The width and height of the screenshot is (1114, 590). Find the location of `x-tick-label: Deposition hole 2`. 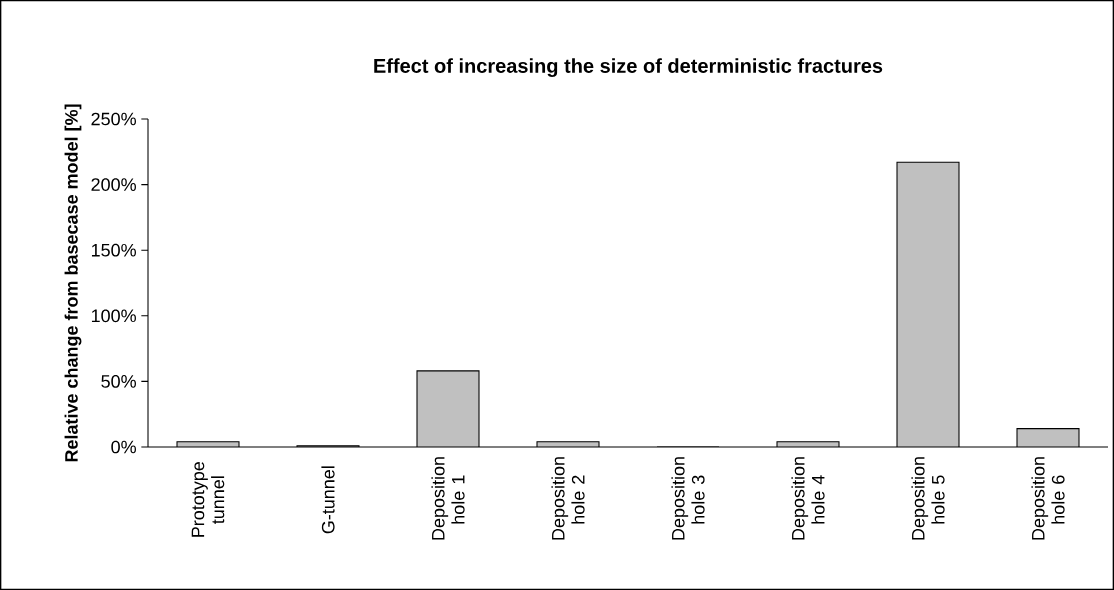

x-tick-label: Deposition hole 2 is located at coordinates (568, 498).